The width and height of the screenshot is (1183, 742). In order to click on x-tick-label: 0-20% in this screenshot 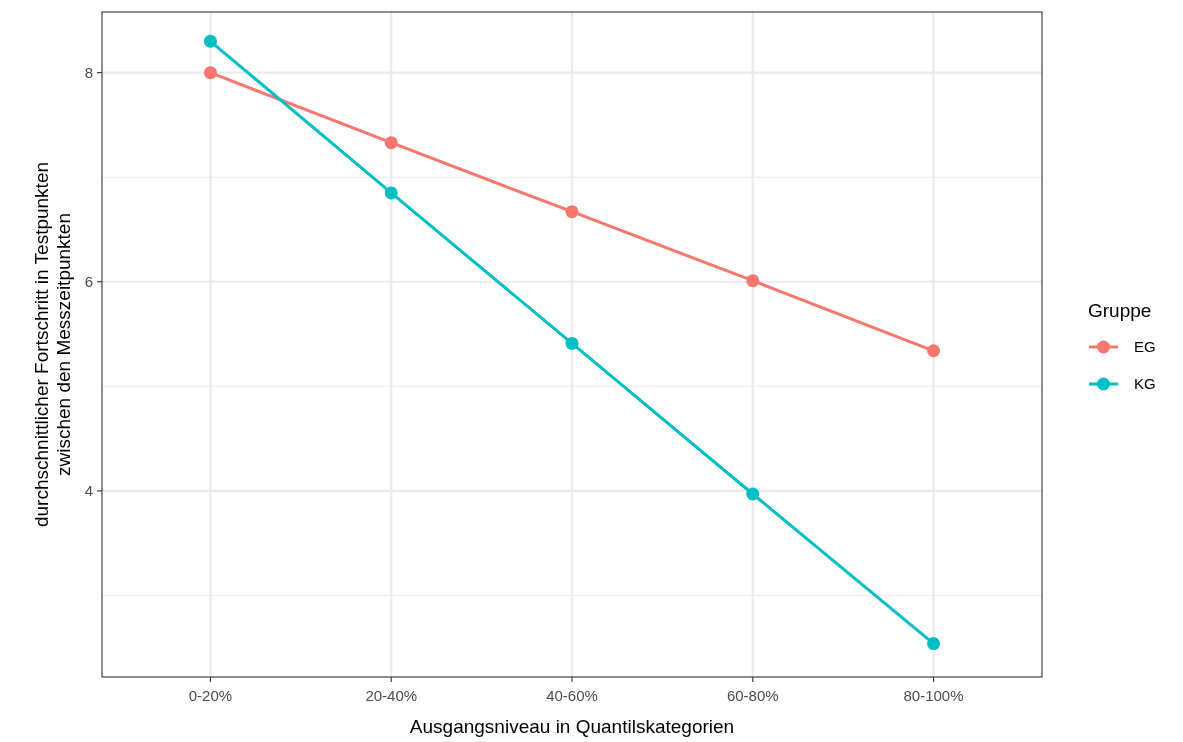, I will do `click(210, 695)`.